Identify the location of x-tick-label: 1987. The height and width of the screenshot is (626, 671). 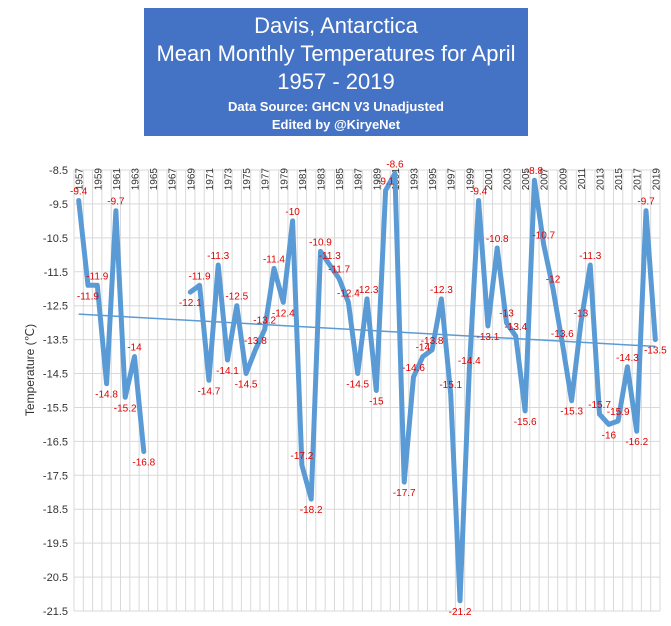
(359, 179).